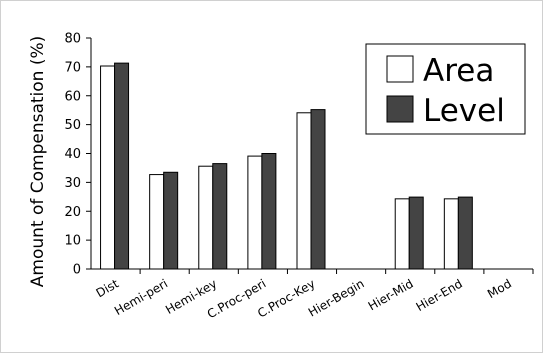 The image size is (543, 358). I want to click on y-tick-label: 30, so click(72, 183).